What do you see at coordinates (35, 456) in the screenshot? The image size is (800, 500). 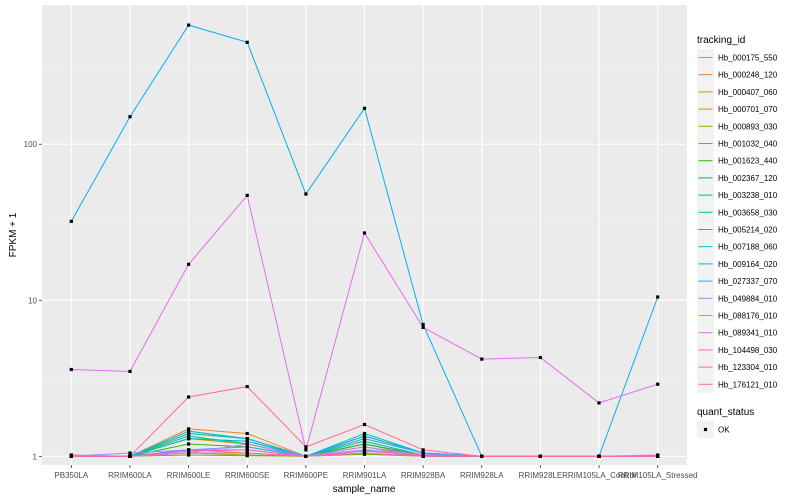 I see `y-tick-label: 1` at bounding box center [35, 456].